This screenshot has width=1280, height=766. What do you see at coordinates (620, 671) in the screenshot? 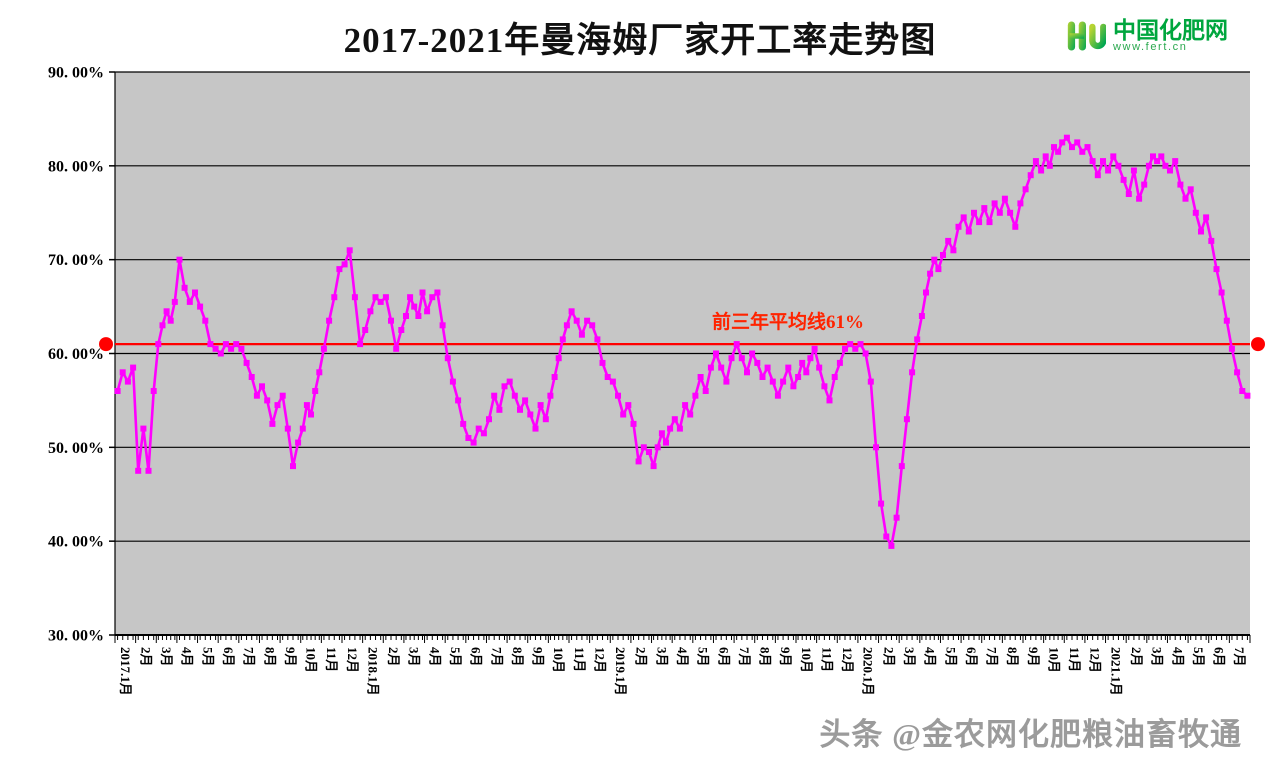
I see `x-axis-label: 2019.1月` at bounding box center [620, 671].